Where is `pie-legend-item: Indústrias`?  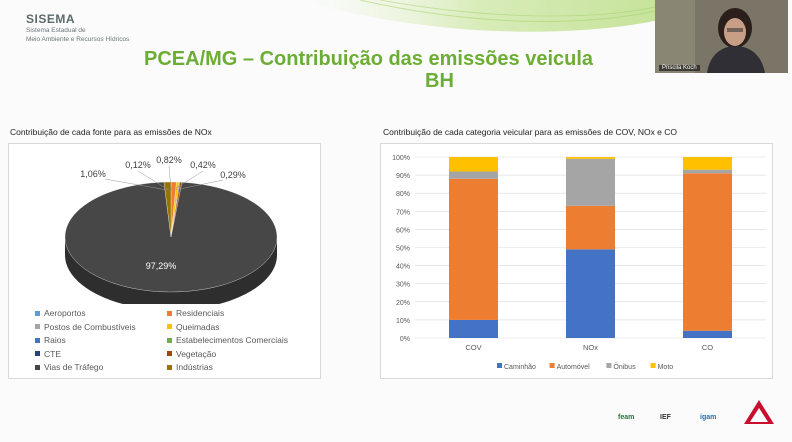 pie-legend-item: Indústrias is located at coordinates (190, 367).